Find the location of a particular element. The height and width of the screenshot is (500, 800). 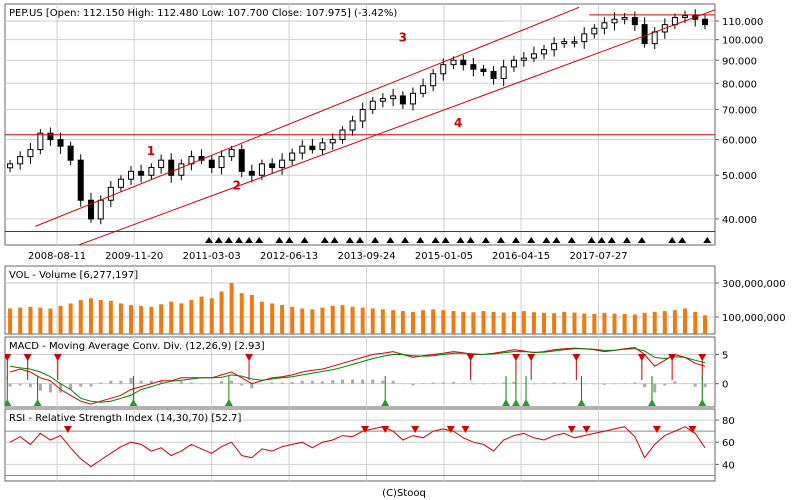

price-tick-label-2: 60.000 is located at coordinates (739, 141).